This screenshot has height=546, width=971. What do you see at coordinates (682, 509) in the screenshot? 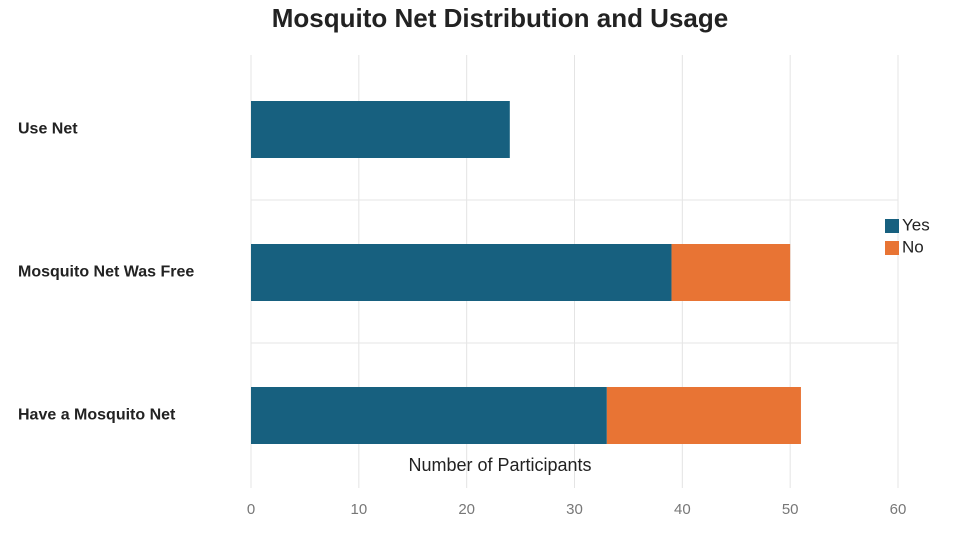
I see `x-tick-label: 40` at bounding box center [682, 509].